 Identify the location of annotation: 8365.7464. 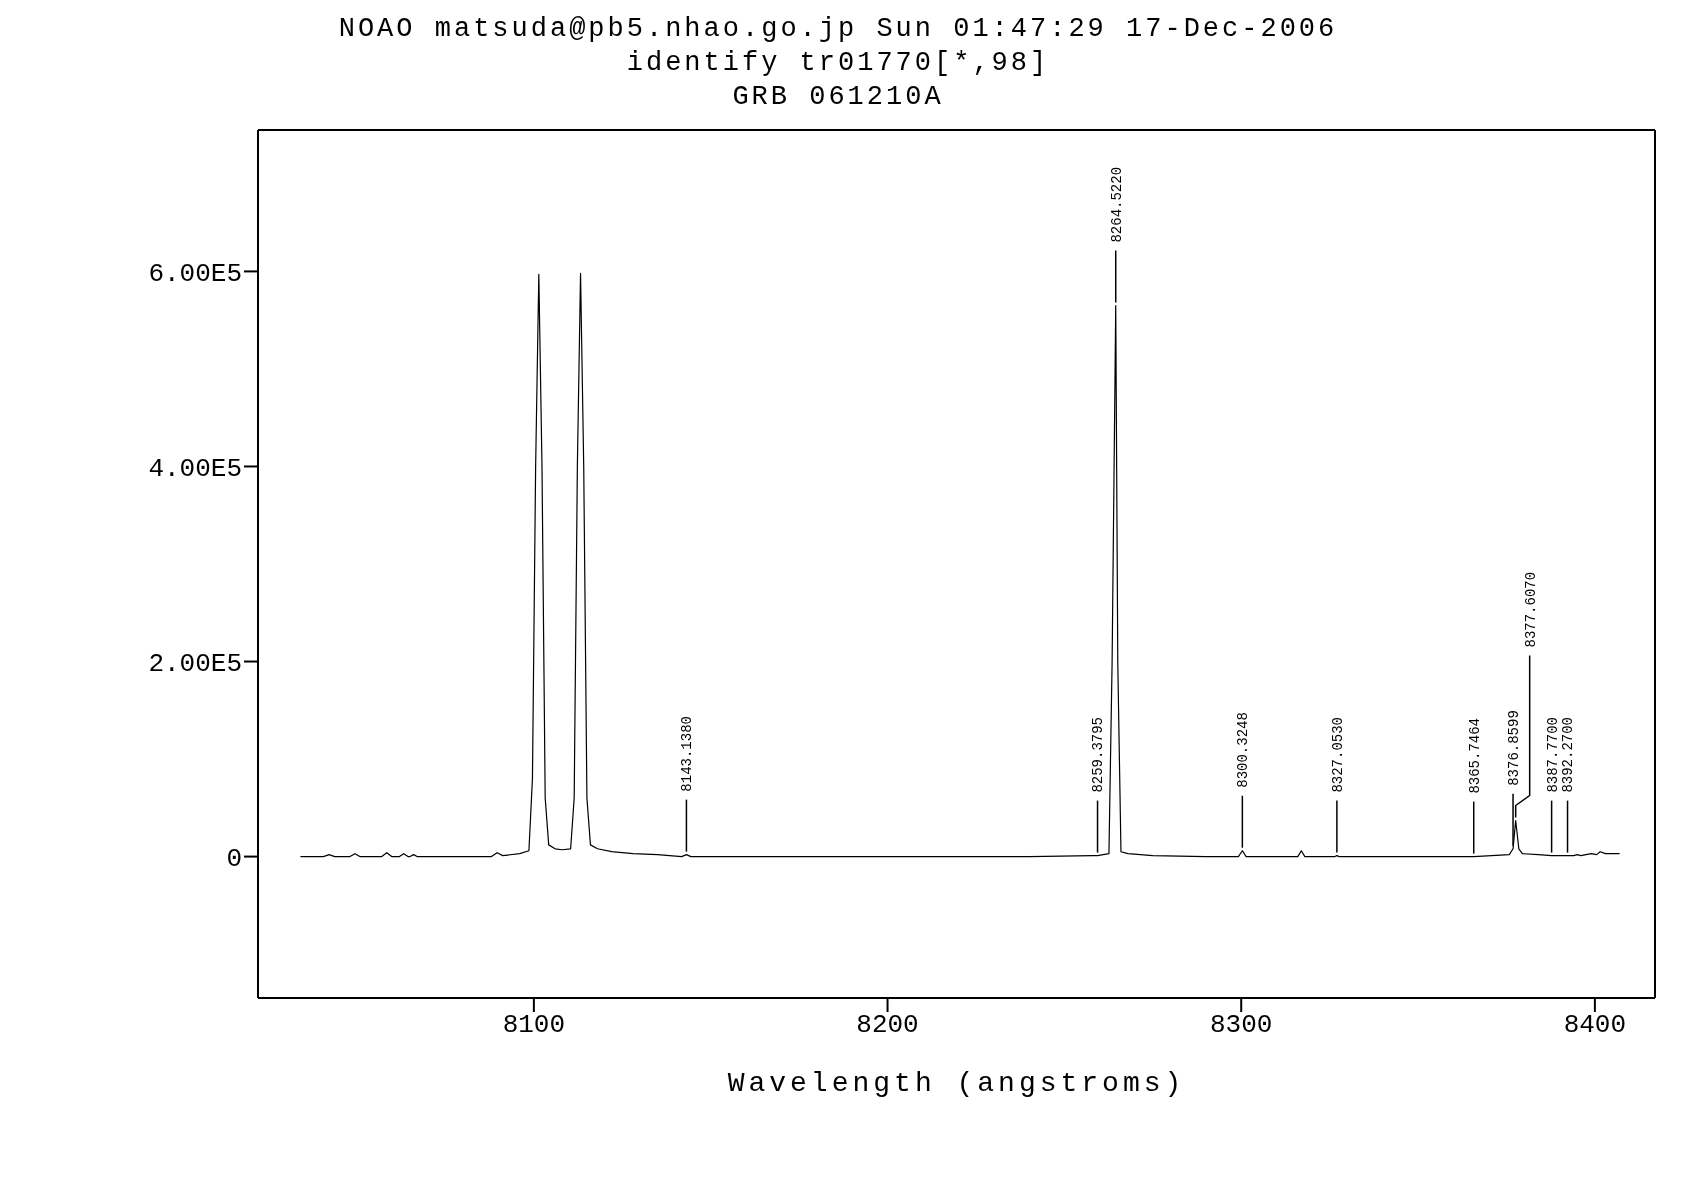
(1474, 755).